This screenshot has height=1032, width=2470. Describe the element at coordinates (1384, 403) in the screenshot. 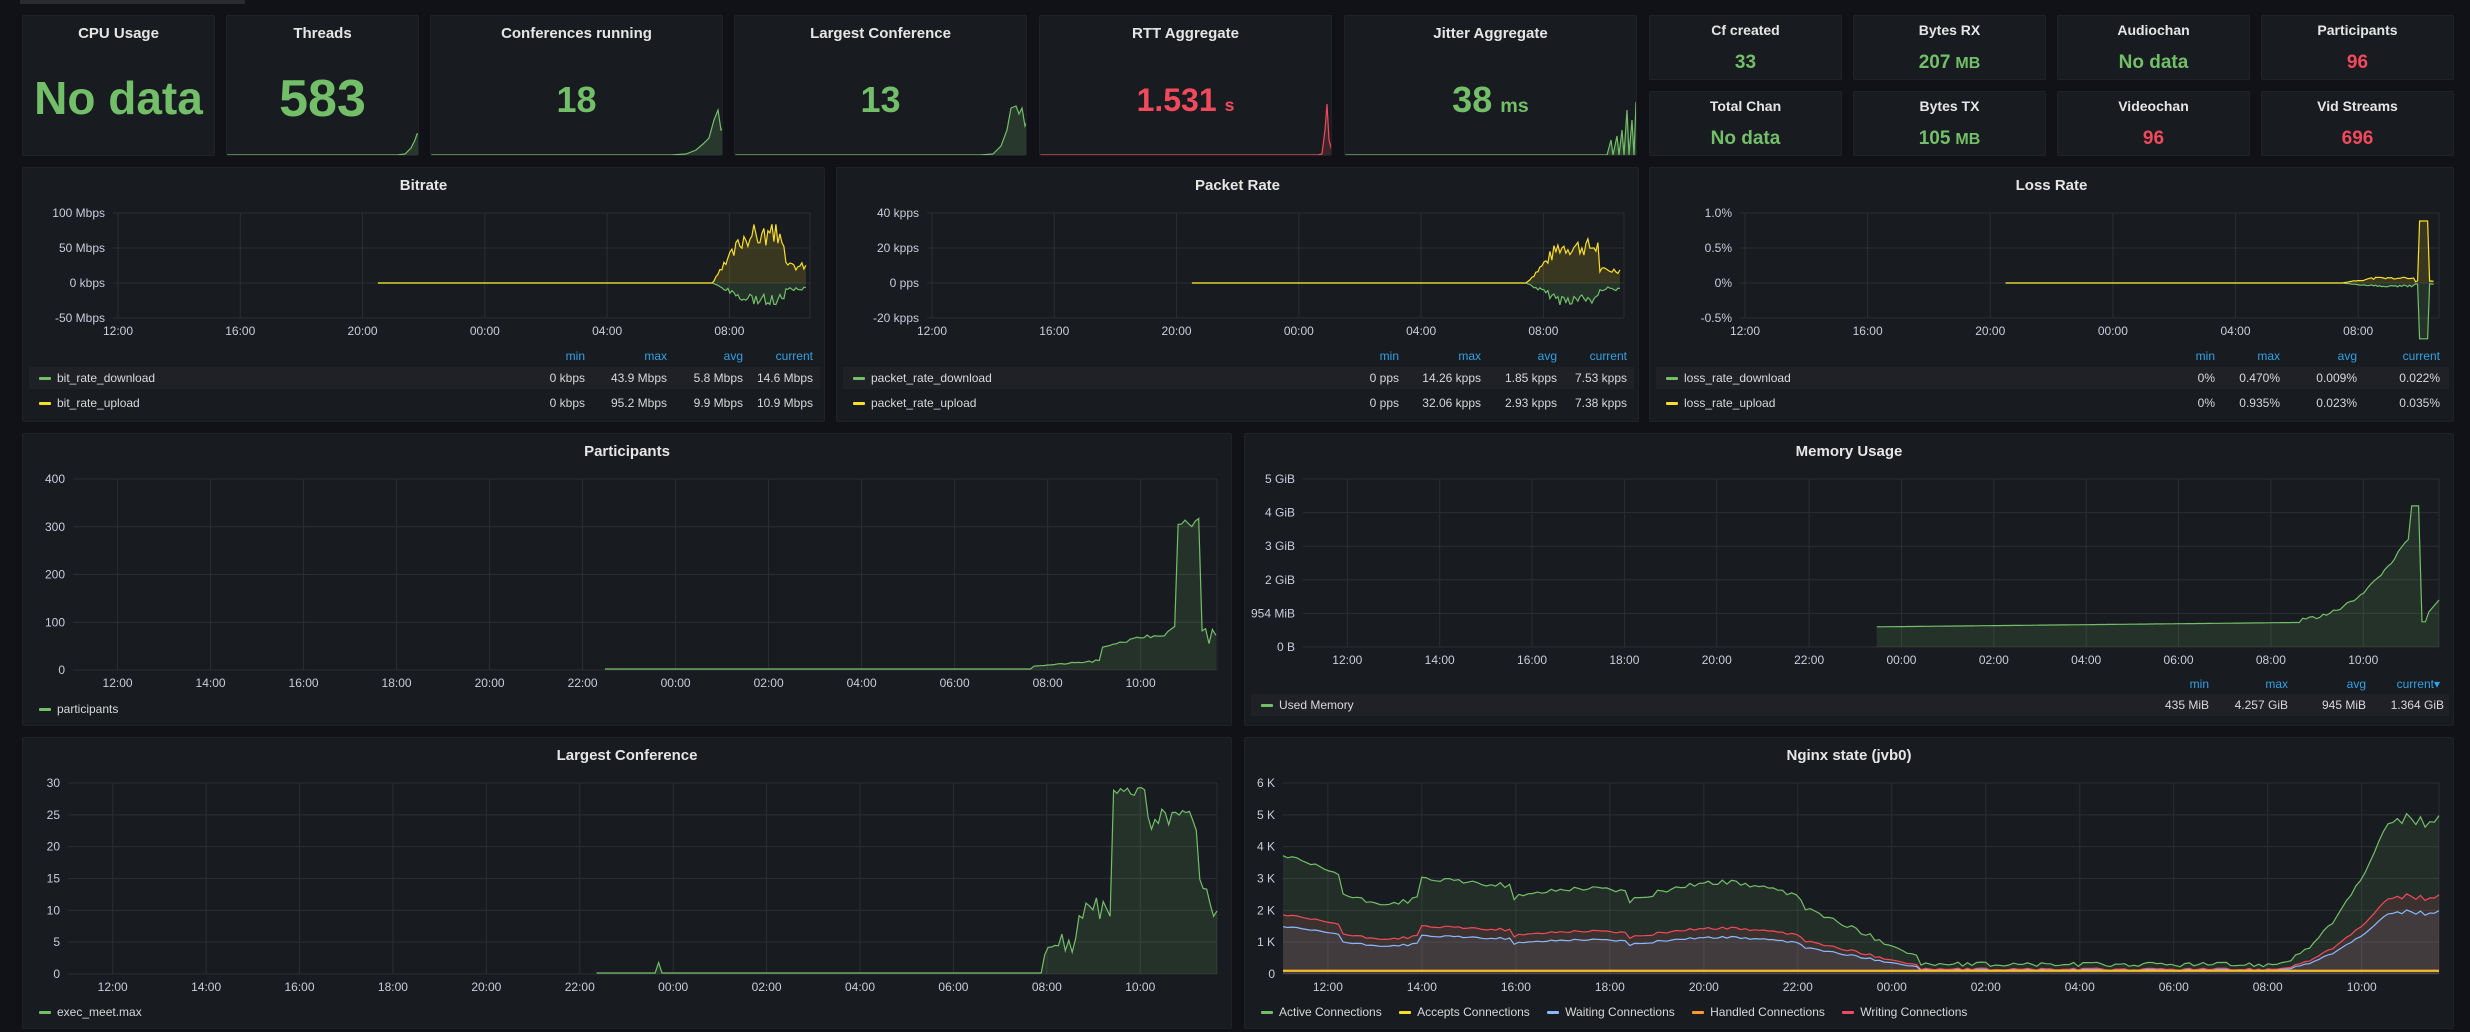

I see `legend-min: 0 pps` at that location.